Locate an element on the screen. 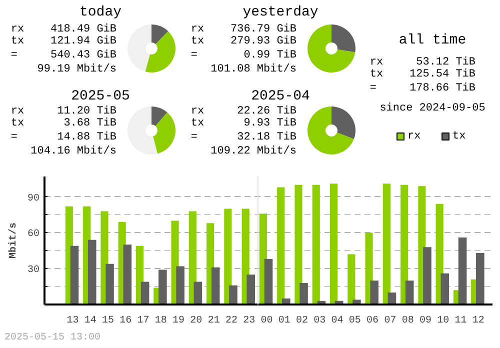 The width and height of the screenshot is (500, 348). text: 104.16 Mbit/s is located at coordinates (73, 152).